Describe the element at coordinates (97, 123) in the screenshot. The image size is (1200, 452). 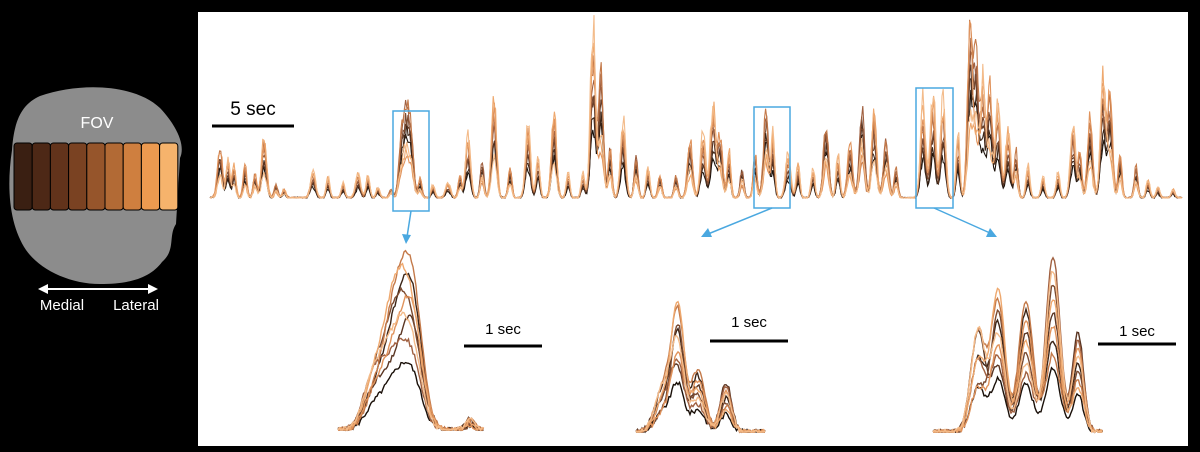
I see `fov-label: FOV` at that location.